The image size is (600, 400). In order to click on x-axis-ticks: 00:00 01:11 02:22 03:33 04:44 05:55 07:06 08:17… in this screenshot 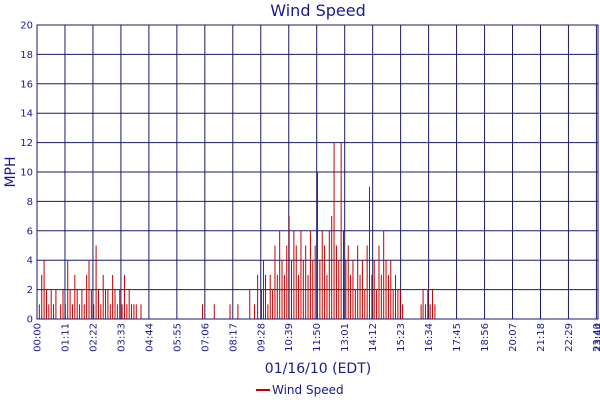, I will do `click(316, 337)`.